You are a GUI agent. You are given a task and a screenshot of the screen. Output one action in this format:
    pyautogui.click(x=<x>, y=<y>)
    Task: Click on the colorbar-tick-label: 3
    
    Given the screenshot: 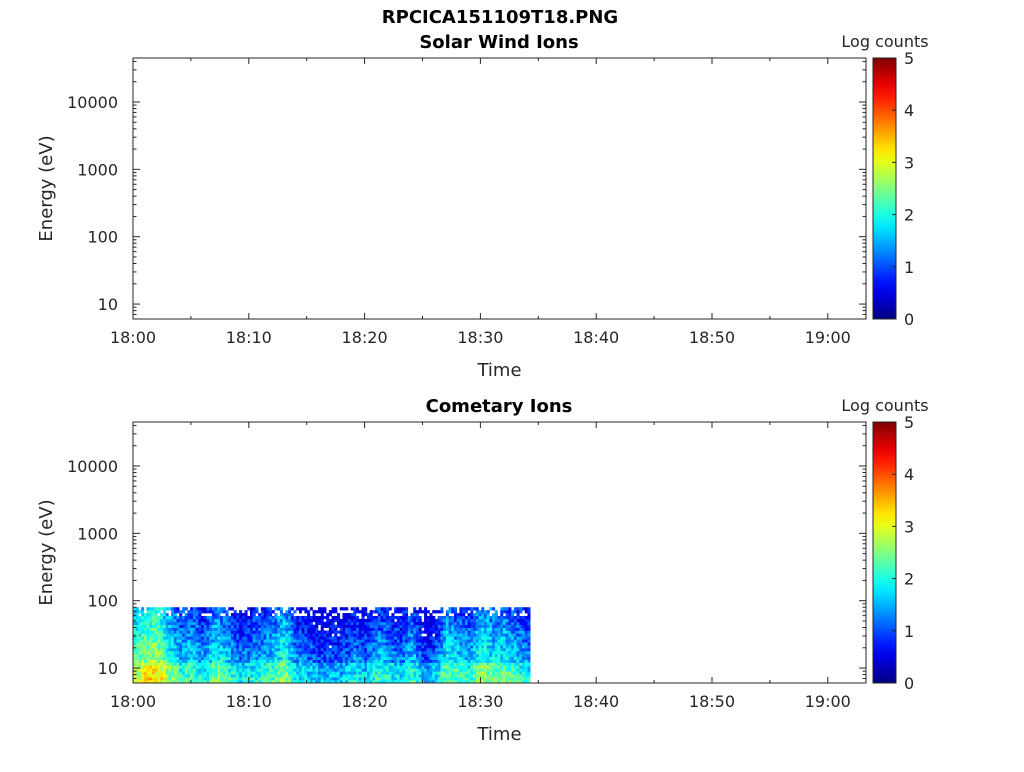 What is the action you would take?
    pyautogui.click(x=909, y=162)
    